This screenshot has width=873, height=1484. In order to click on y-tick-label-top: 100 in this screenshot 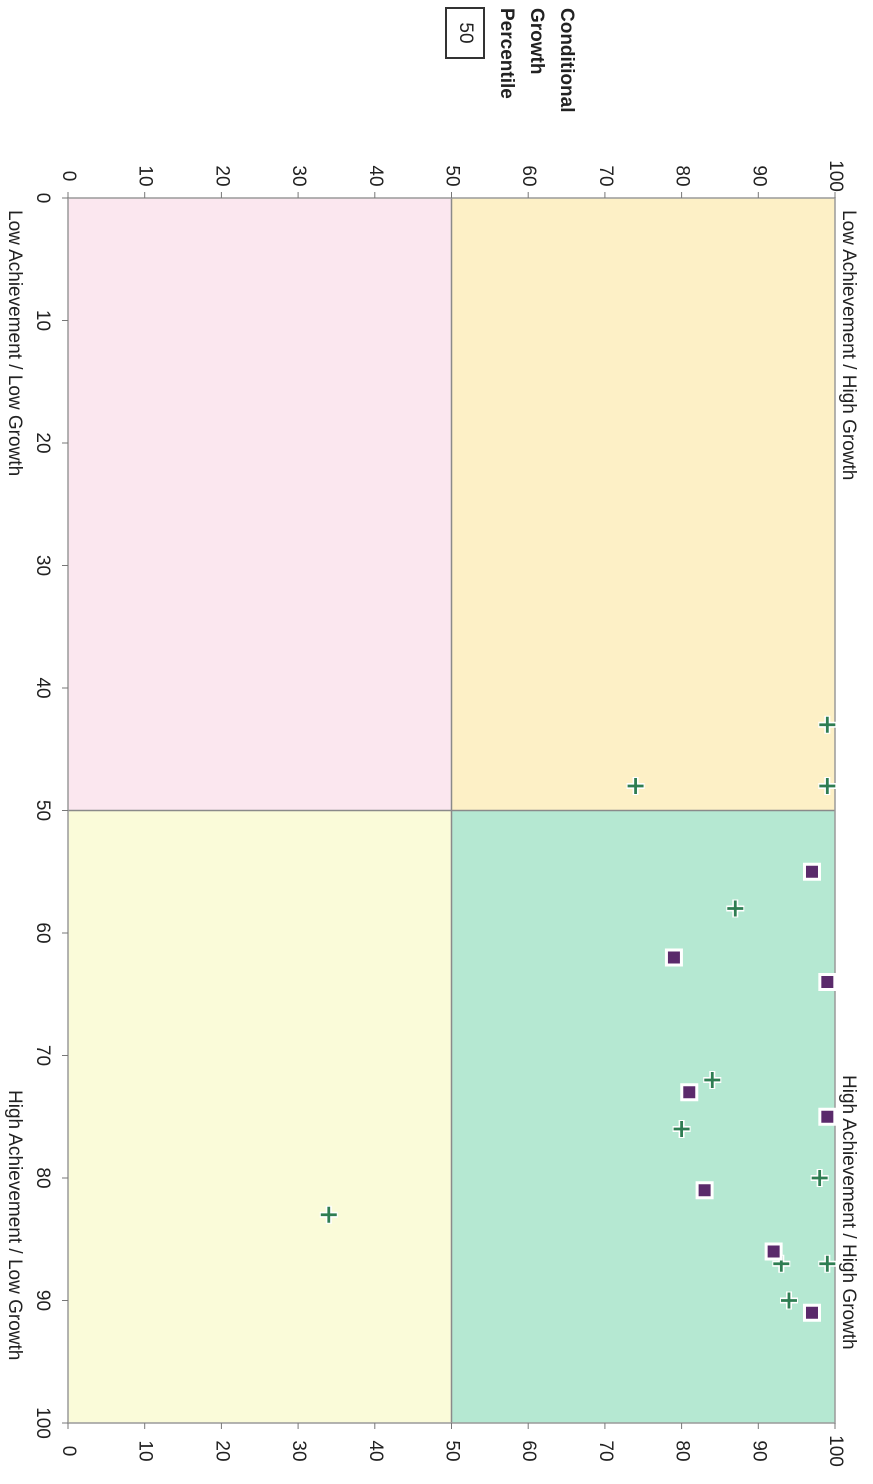, I will do `click(835, 176)`.